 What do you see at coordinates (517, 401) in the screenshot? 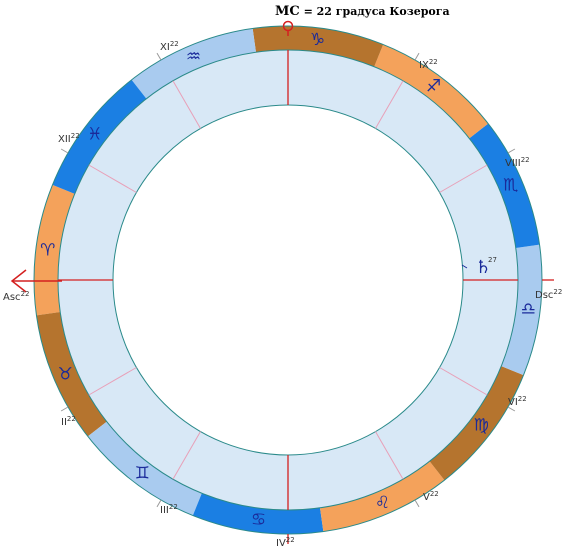
I see `house-label-vi: VI22` at bounding box center [517, 401].